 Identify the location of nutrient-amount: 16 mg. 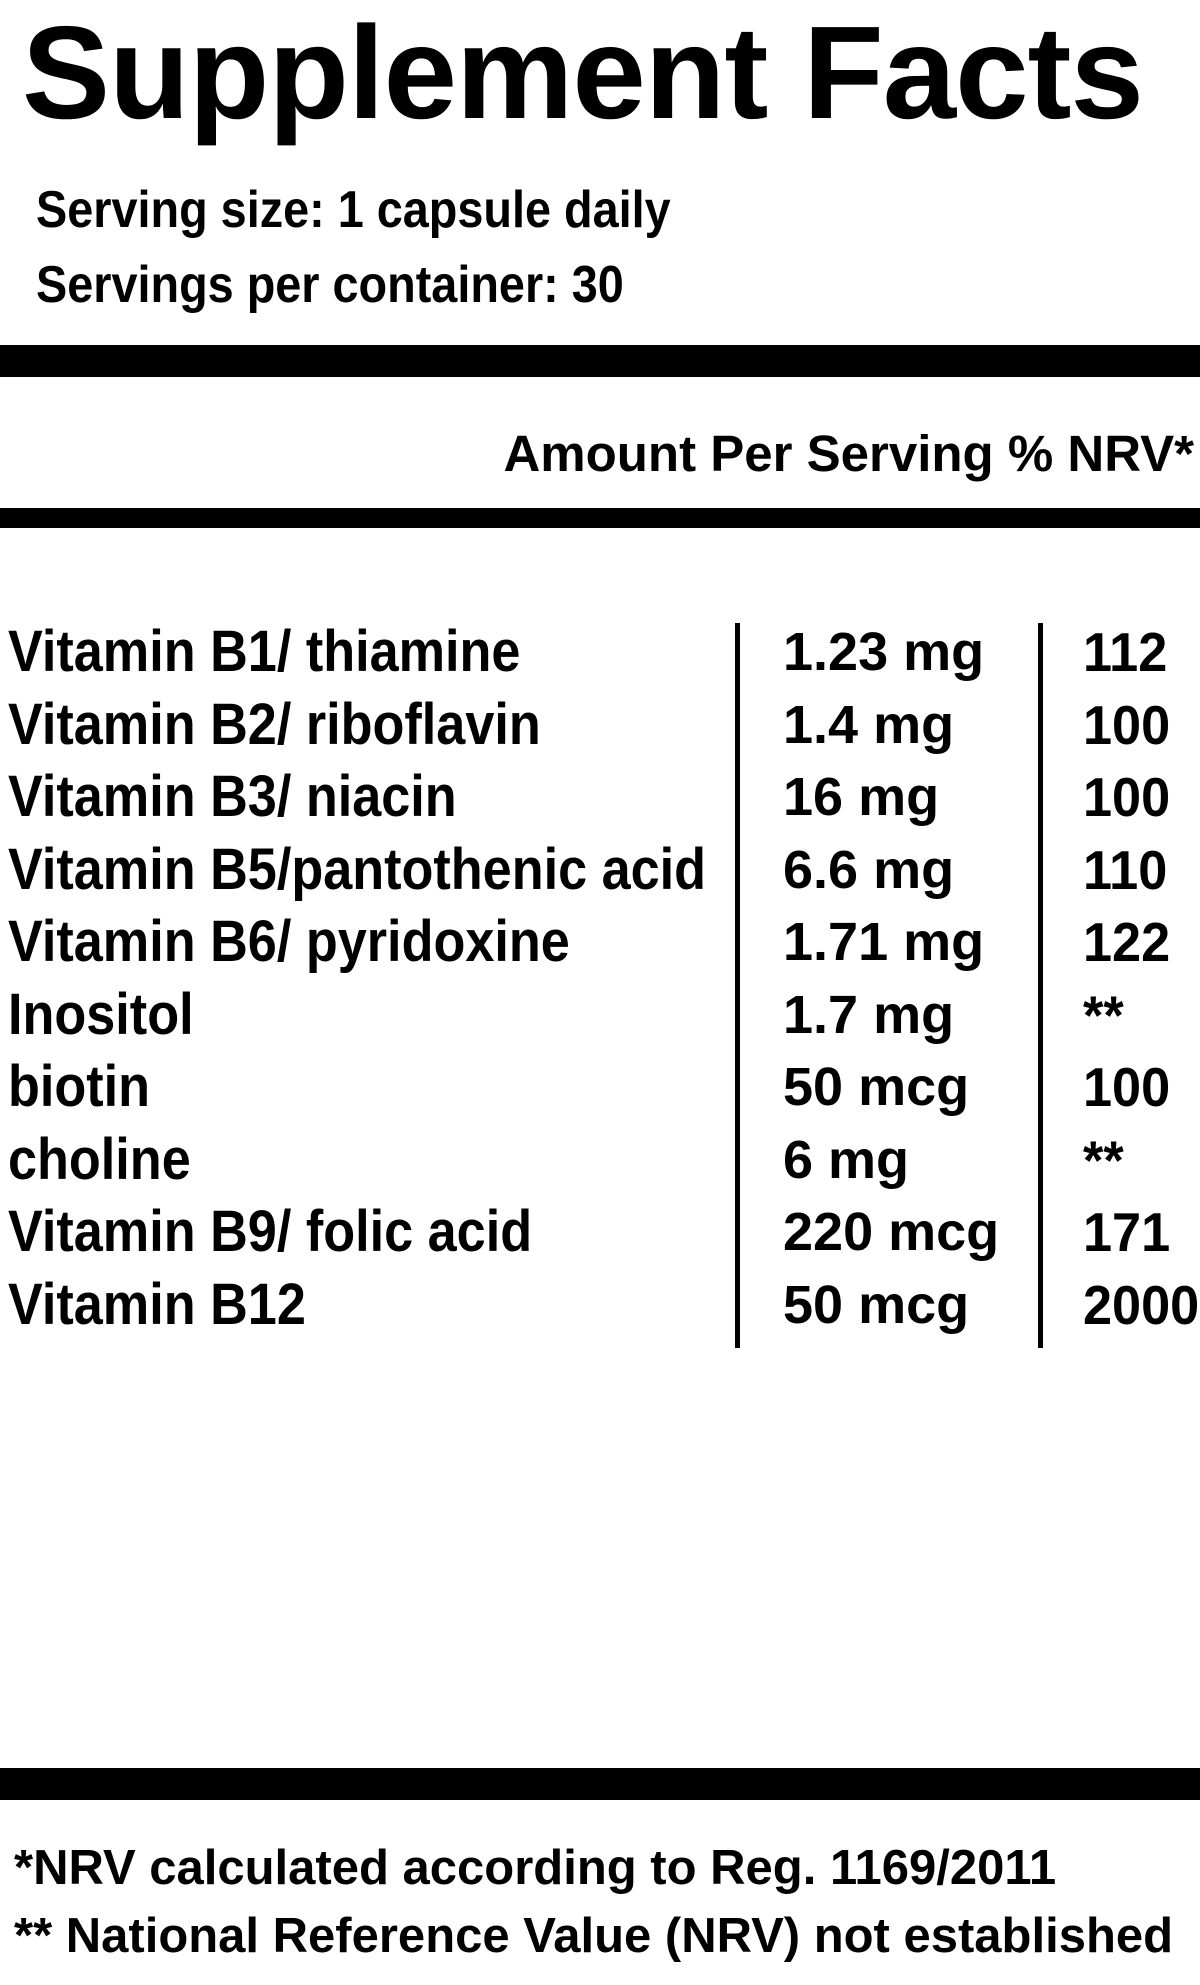
(861, 797).